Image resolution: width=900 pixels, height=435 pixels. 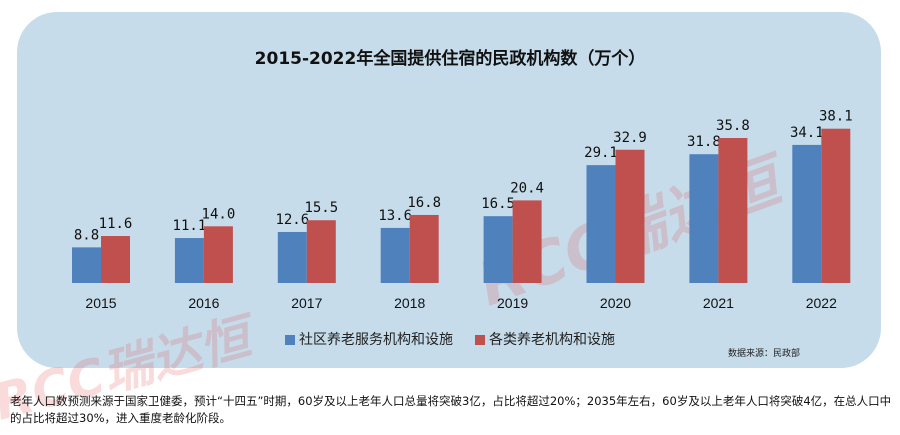 What do you see at coordinates (498, 204) in the screenshot?
I see `data-label: 16.5` at bounding box center [498, 204].